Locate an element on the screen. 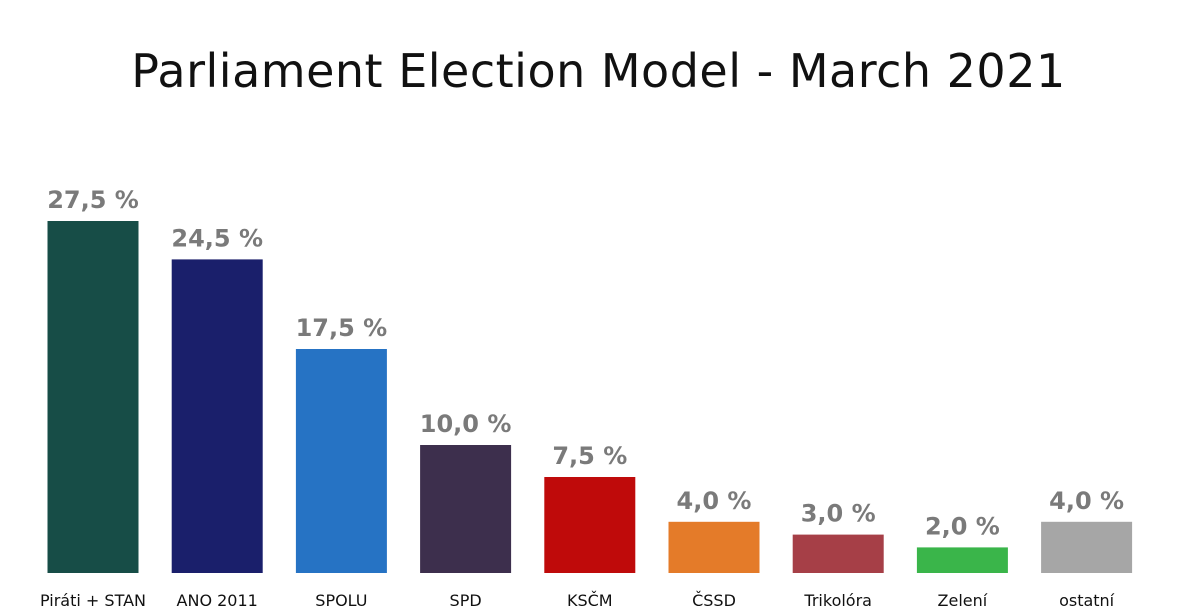  value-label-8: 4,0 % is located at coordinates (1086, 501).